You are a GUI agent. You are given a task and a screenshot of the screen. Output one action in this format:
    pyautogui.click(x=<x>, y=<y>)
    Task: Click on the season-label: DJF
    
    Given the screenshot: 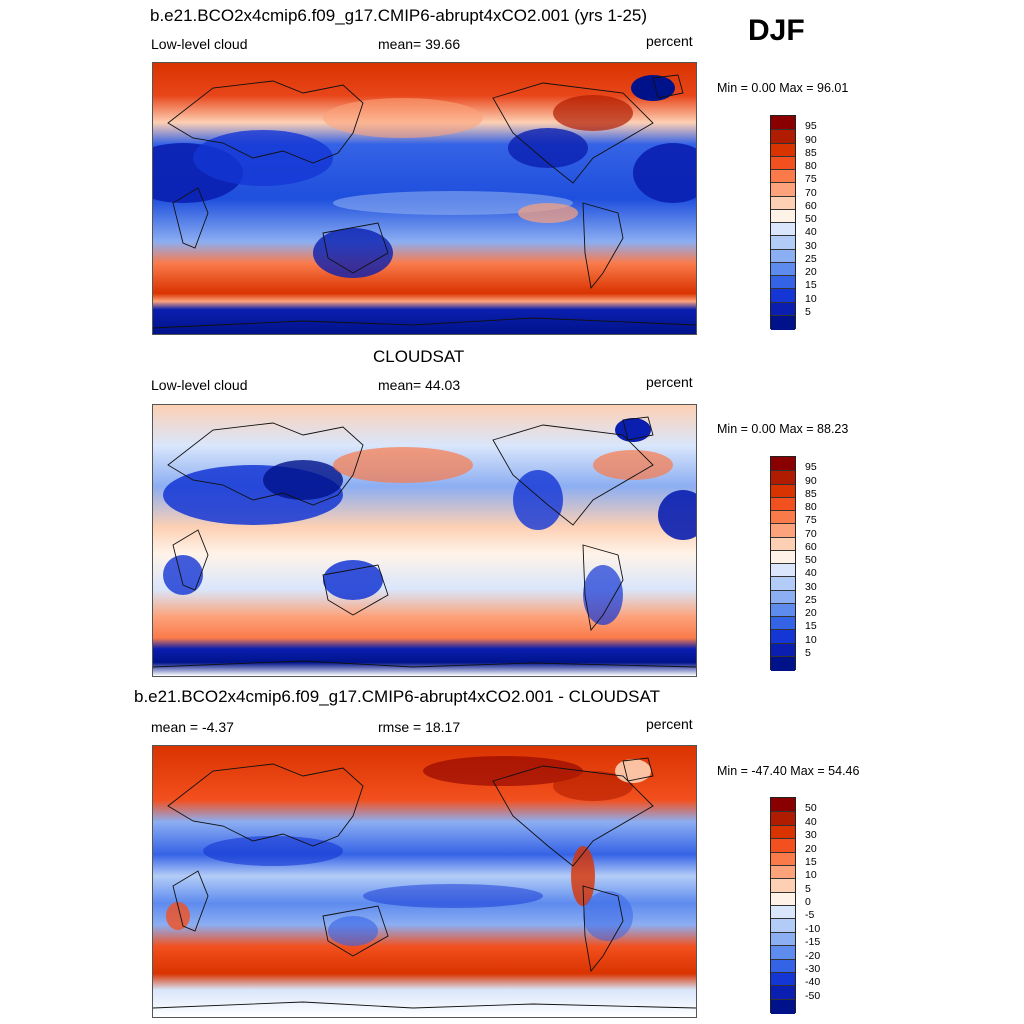 What is the action you would take?
    pyautogui.click(x=776, y=30)
    